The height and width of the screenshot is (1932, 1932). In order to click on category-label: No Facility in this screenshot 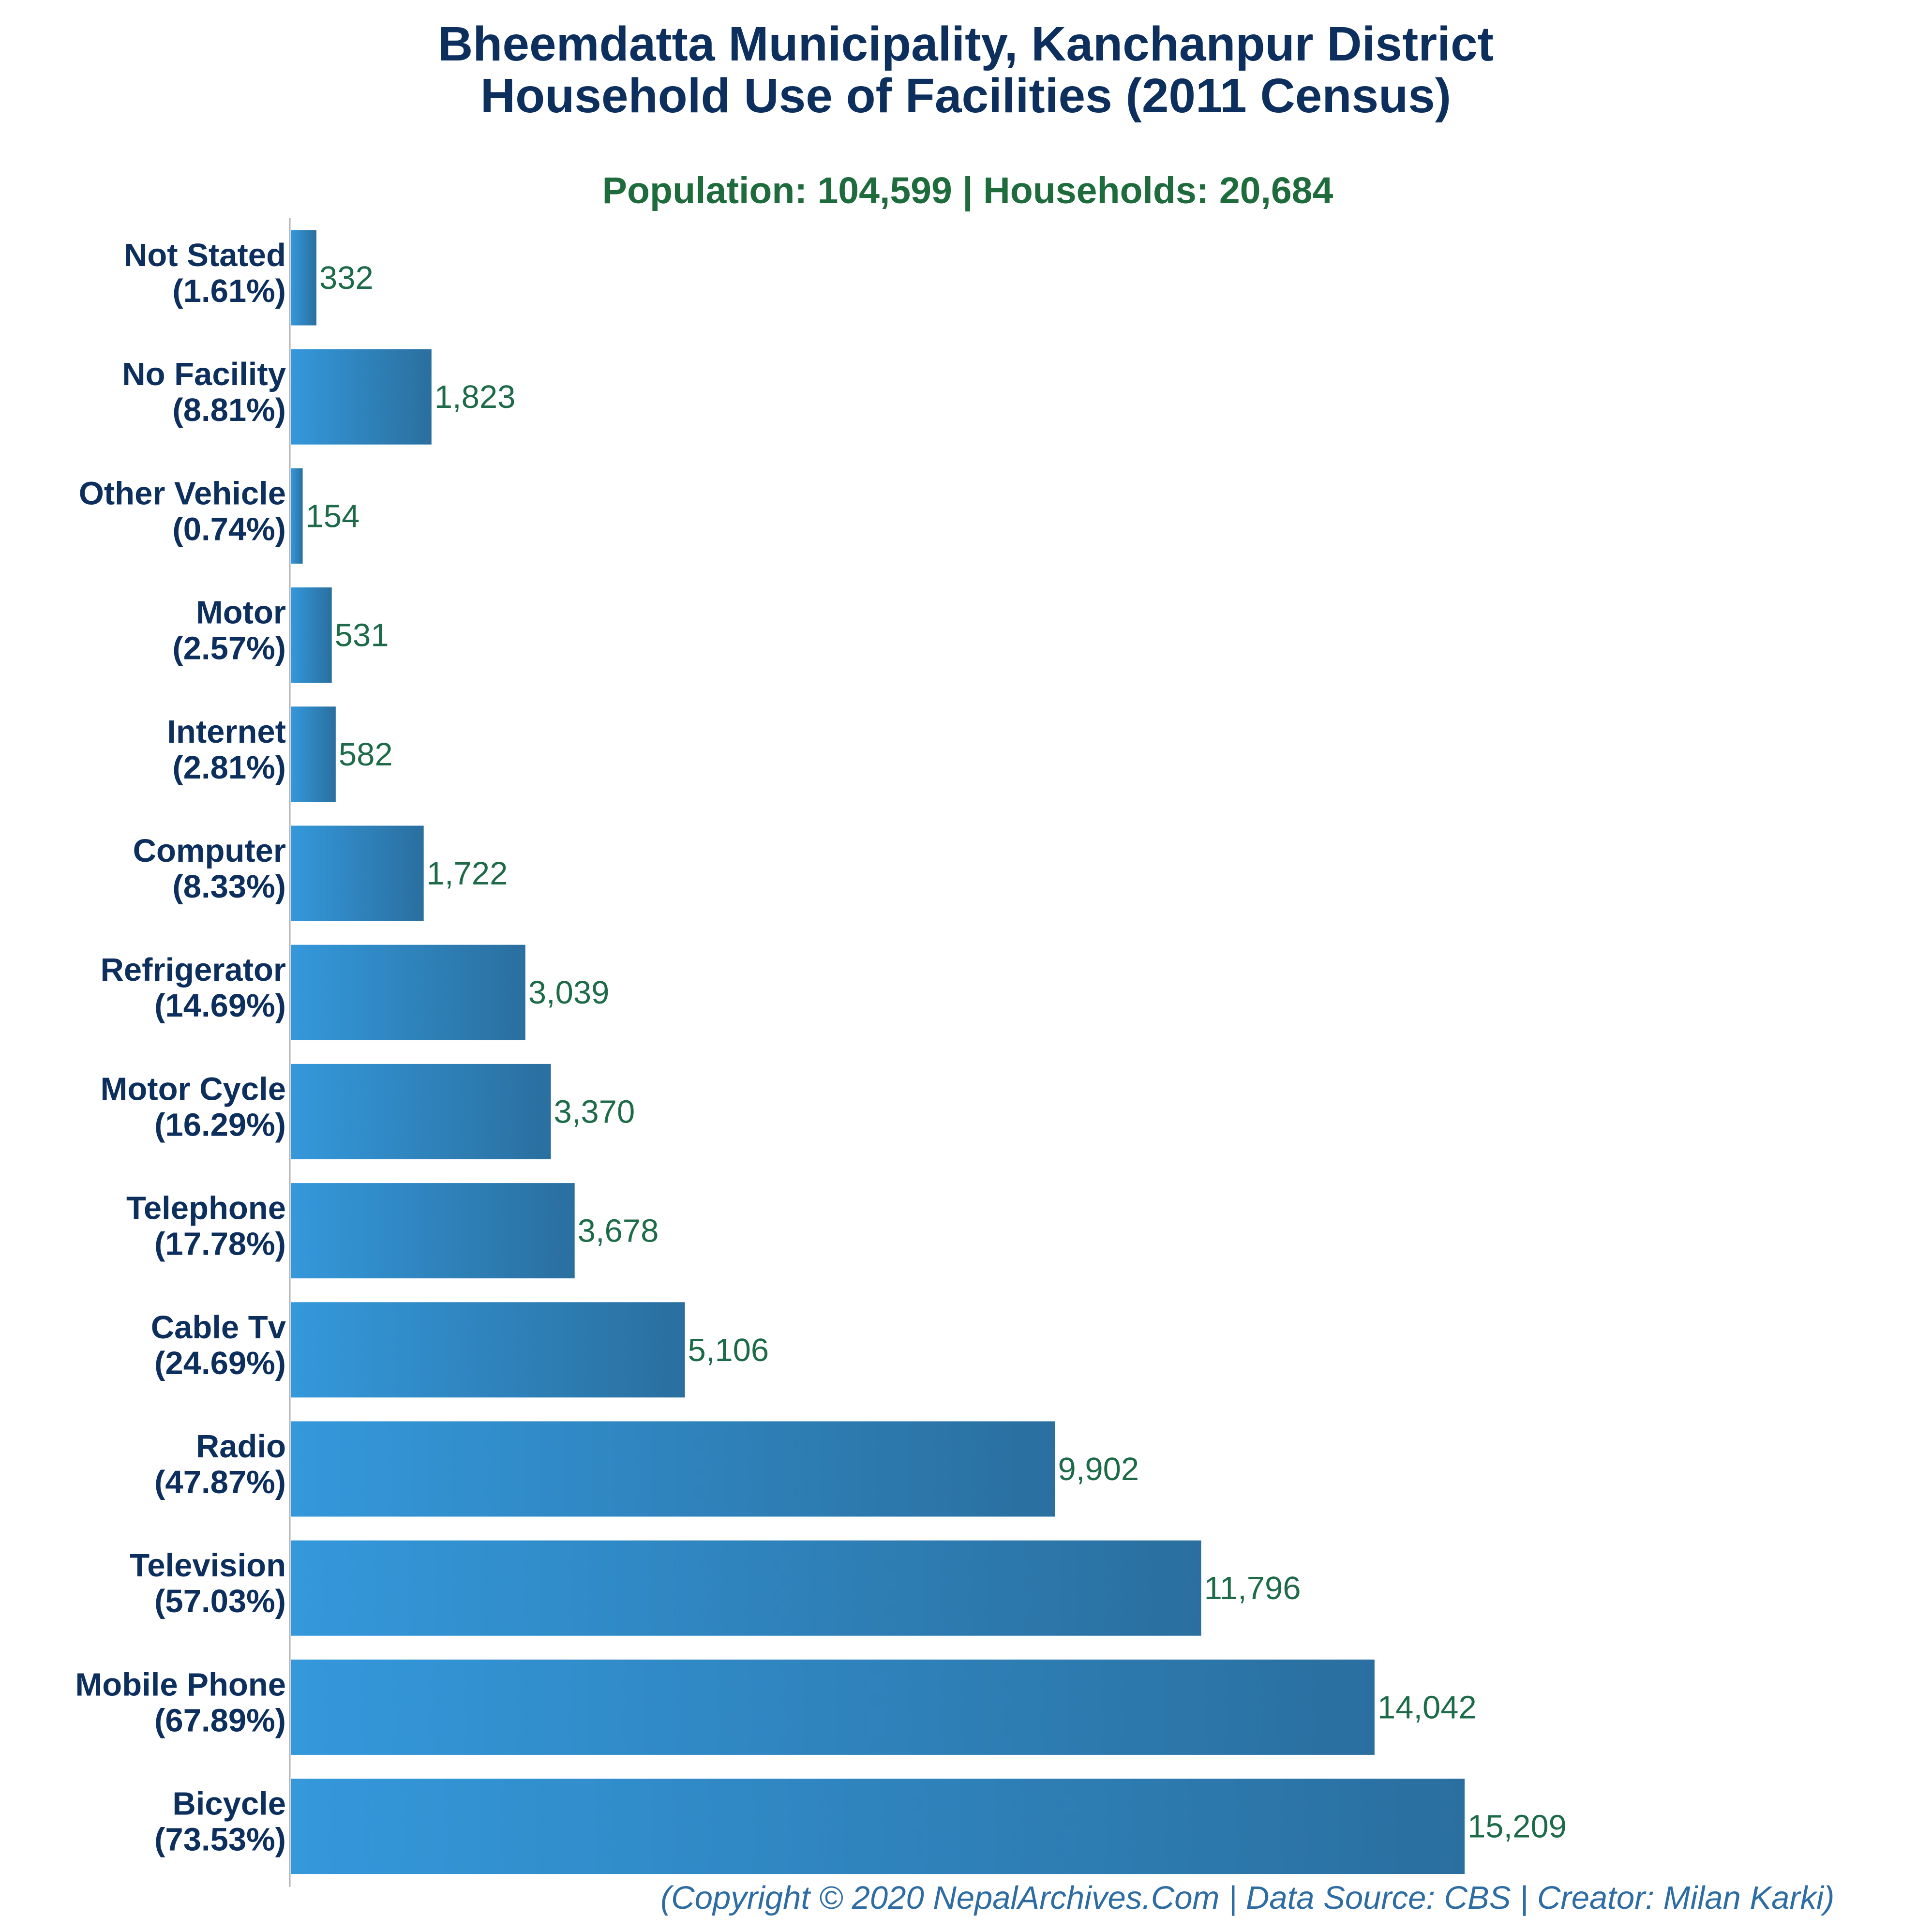, I will do `click(204, 374)`.